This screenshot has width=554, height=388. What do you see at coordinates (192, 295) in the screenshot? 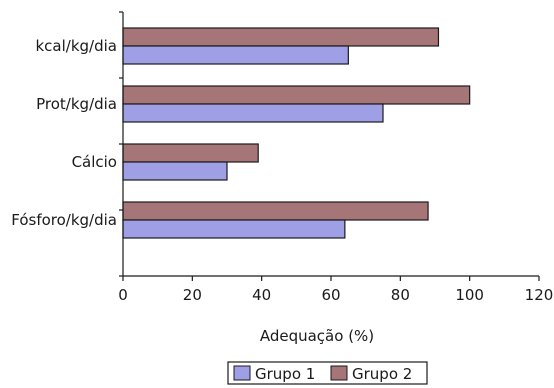
I see `x-tick-label: 20` at bounding box center [192, 295].